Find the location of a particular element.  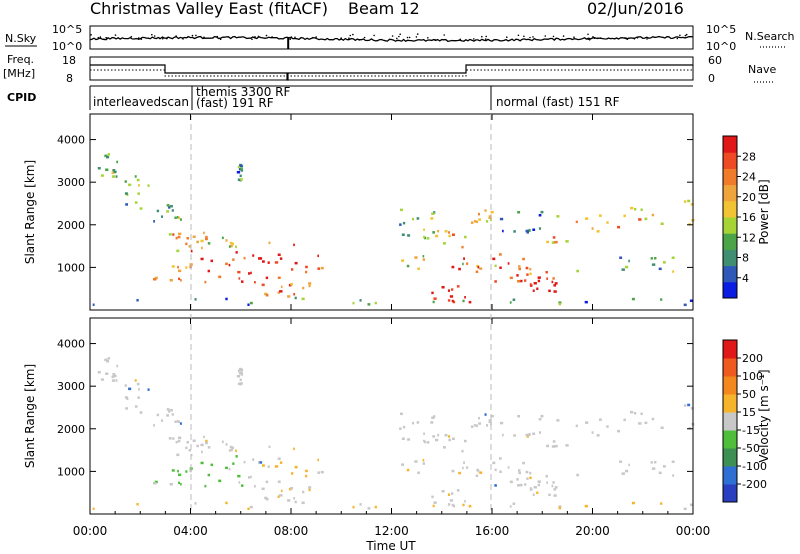

x-tick-label: 08:00 is located at coordinates (291, 531).